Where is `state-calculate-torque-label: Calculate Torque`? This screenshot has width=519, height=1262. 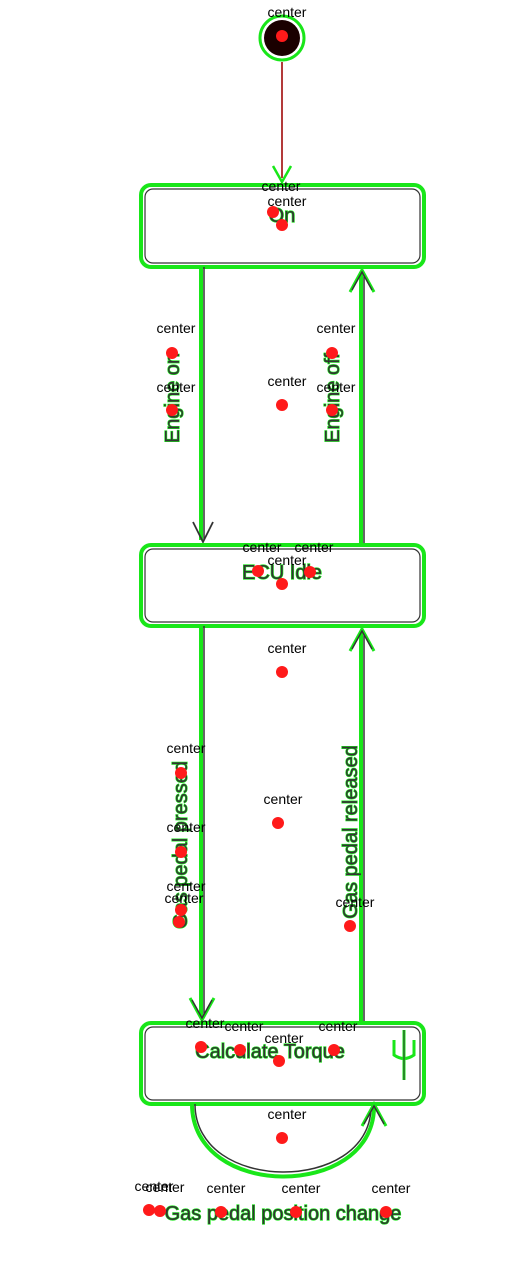
state-calculate-torque-label: Calculate Torque is located at coordinates (270, 1052).